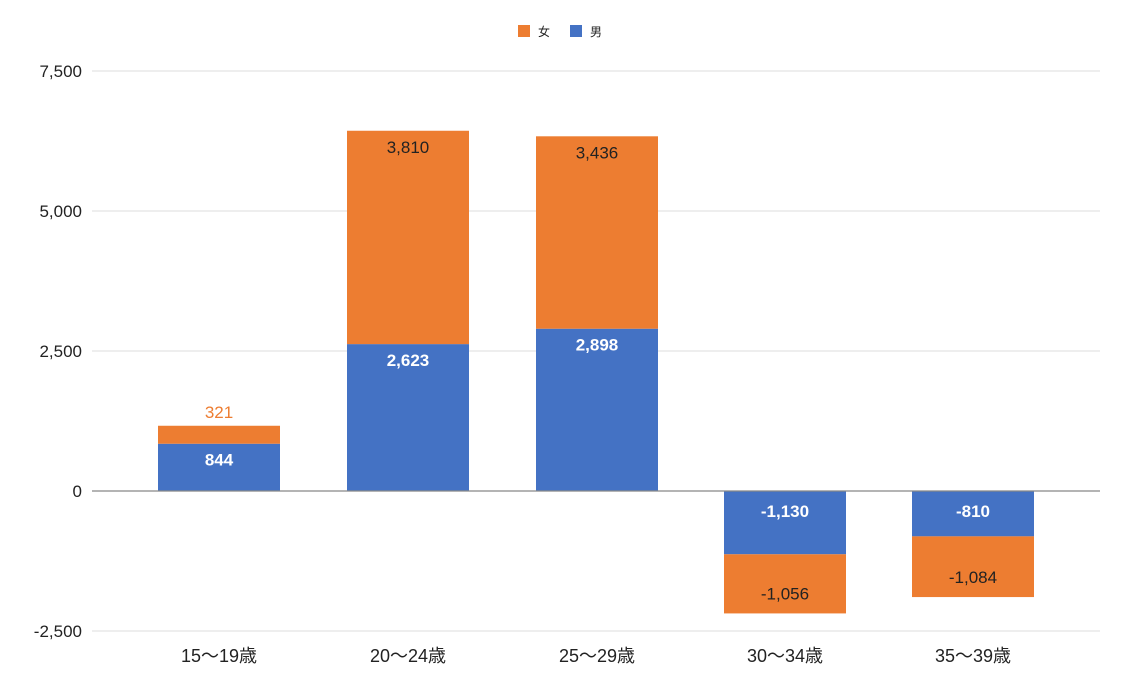  I want to click on data-label: 2,898, so click(597, 345).